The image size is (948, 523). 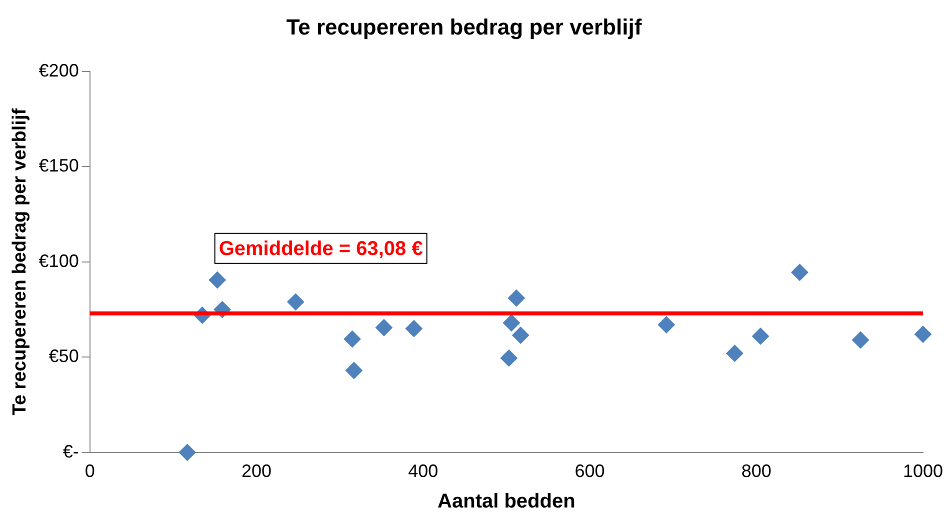 What do you see at coordinates (756, 471) in the screenshot?
I see `x-tick-label: 800` at bounding box center [756, 471].